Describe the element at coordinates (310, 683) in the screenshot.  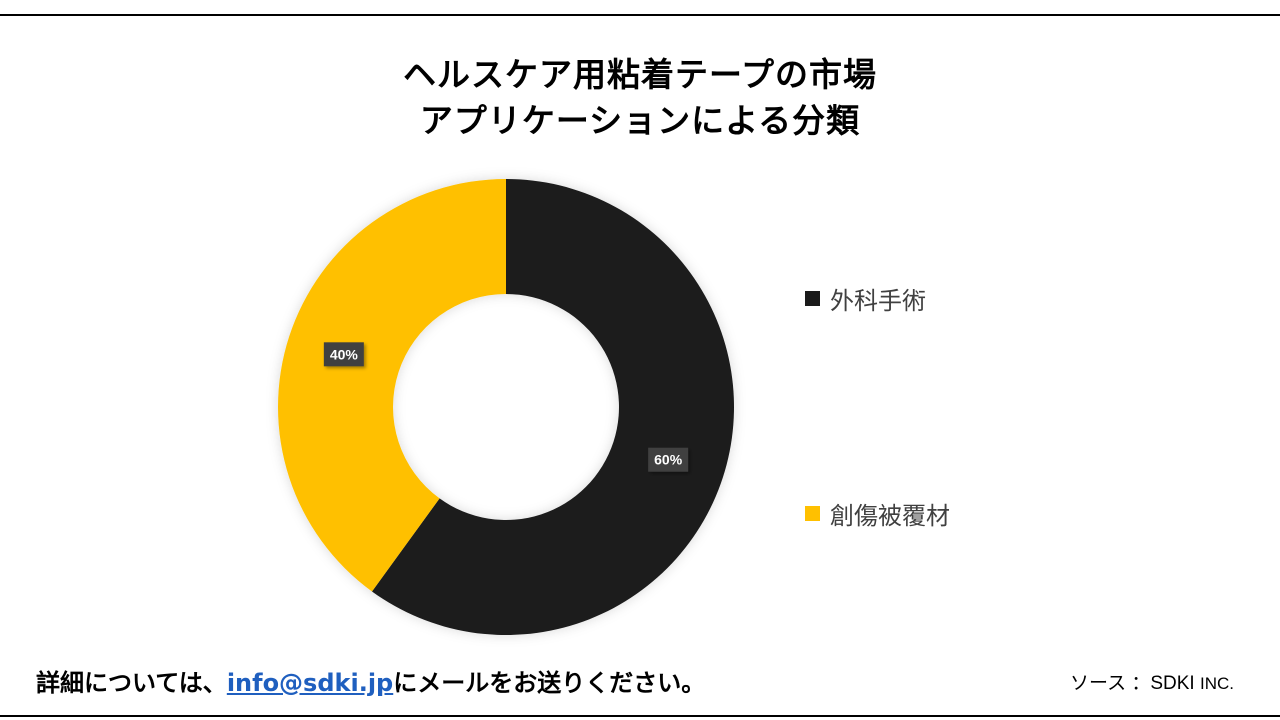
I see `email-link: info@sdki.jp` at that location.